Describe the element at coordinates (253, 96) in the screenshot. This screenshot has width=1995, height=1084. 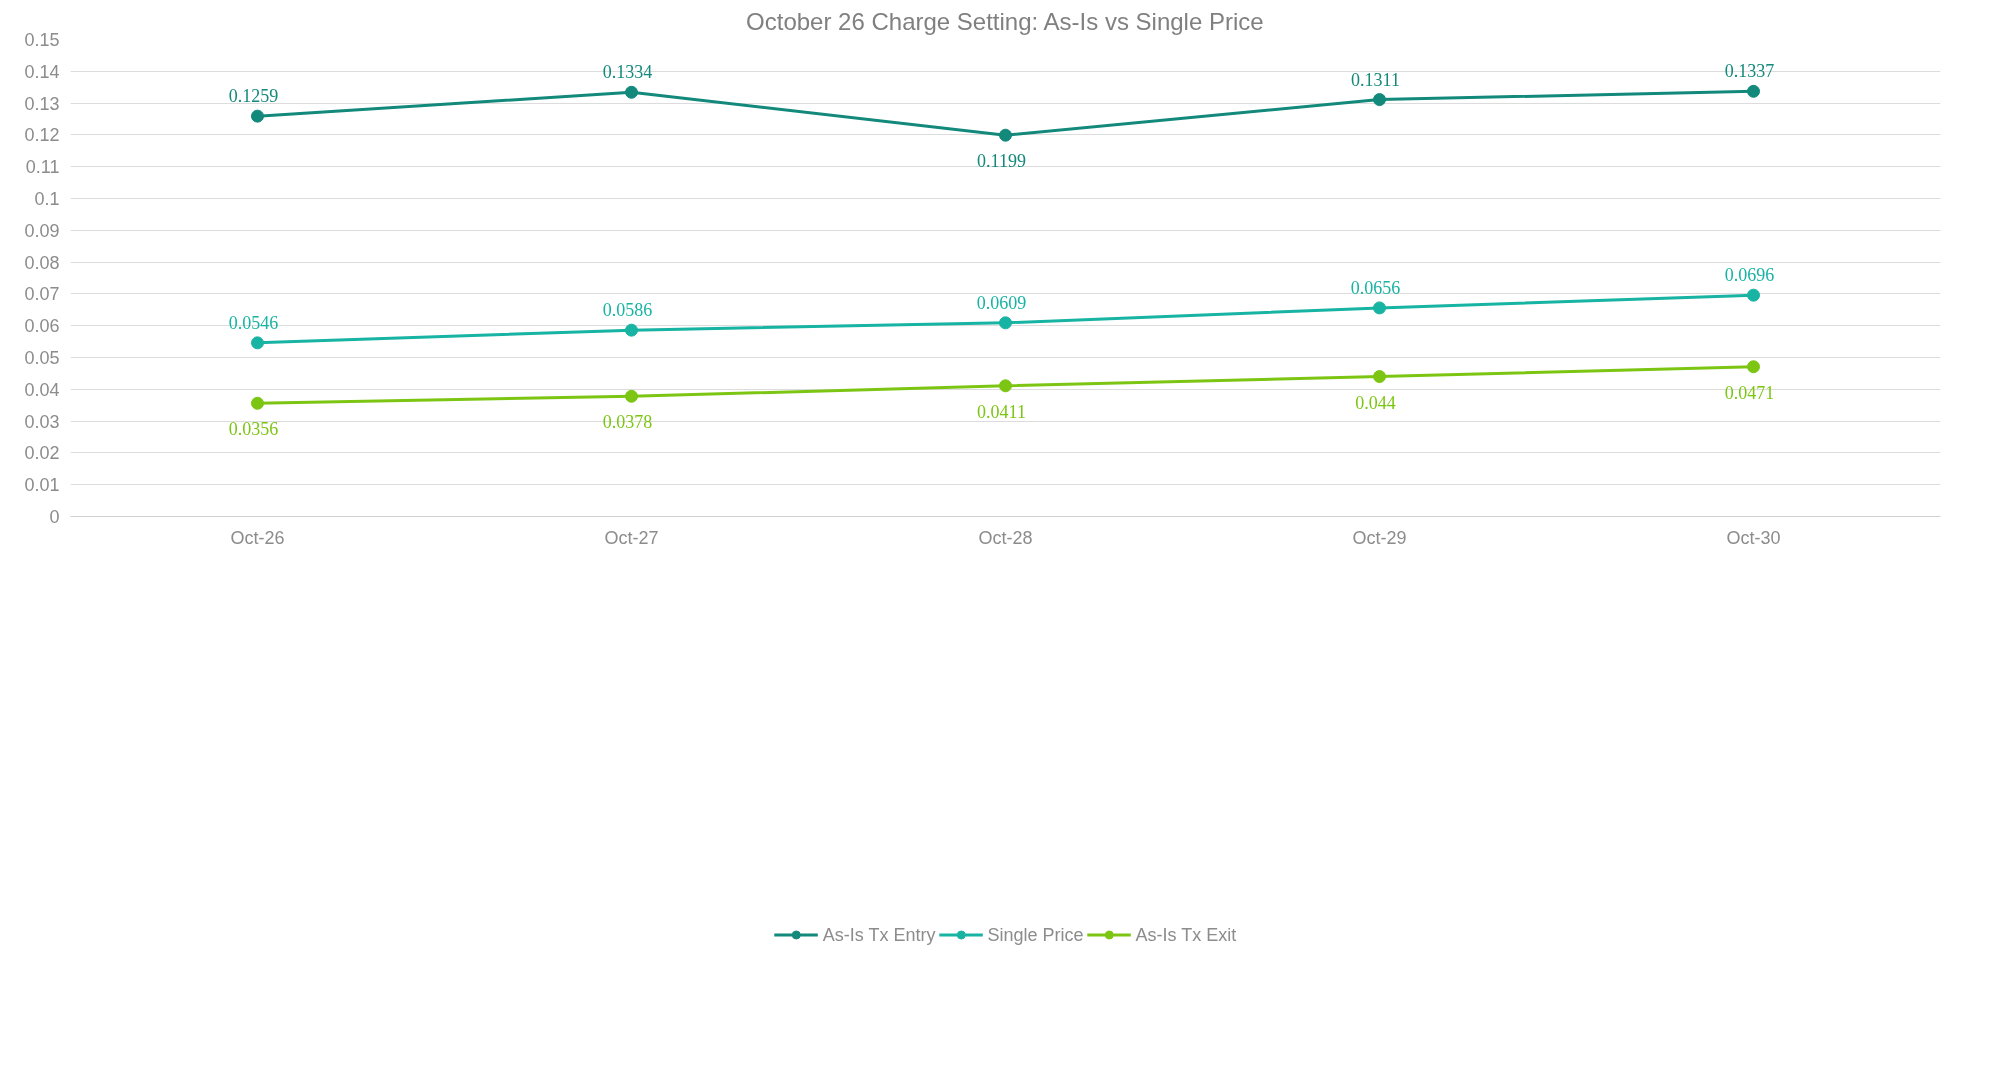
I see `data-label: 0.1259` at that location.